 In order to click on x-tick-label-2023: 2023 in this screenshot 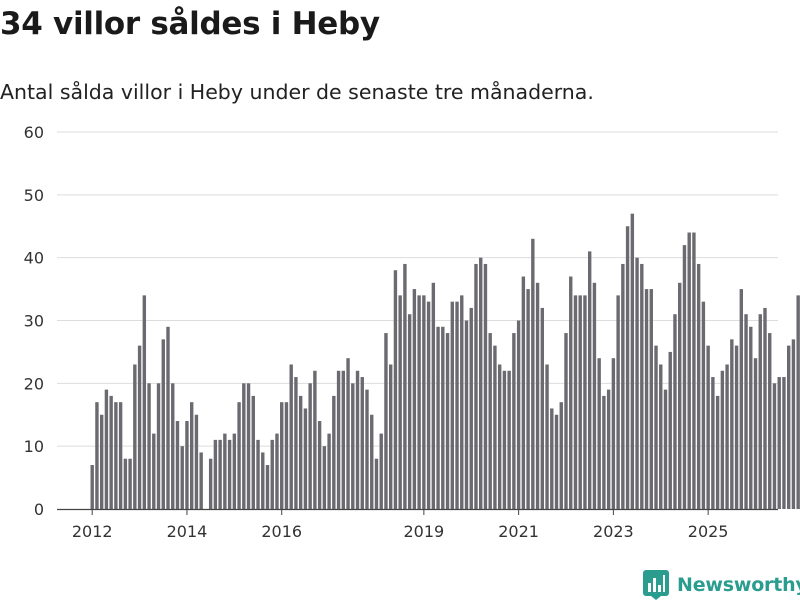, I will do `click(613, 531)`.